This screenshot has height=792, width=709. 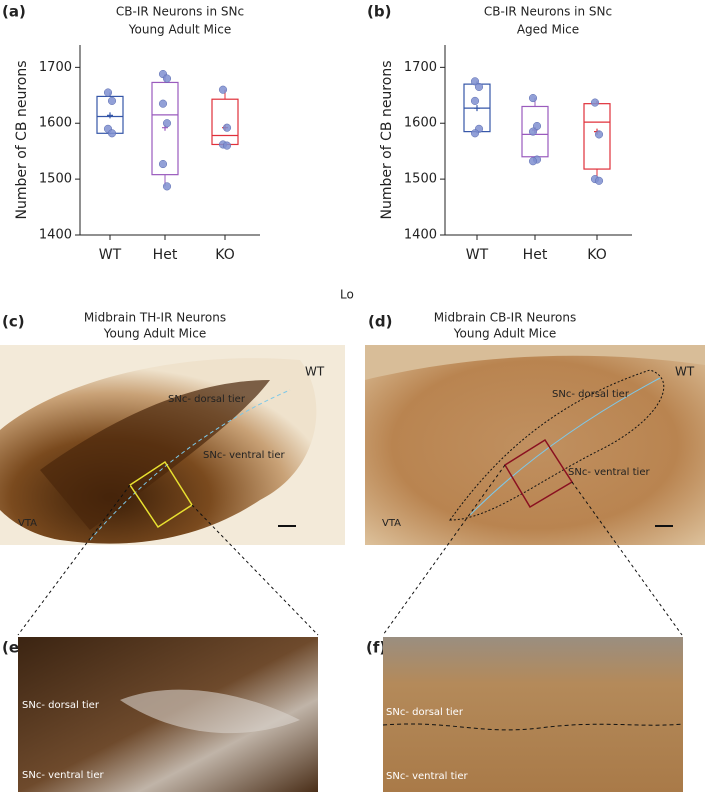 I want to click on panel-label: (f), so click(x=376, y=648).